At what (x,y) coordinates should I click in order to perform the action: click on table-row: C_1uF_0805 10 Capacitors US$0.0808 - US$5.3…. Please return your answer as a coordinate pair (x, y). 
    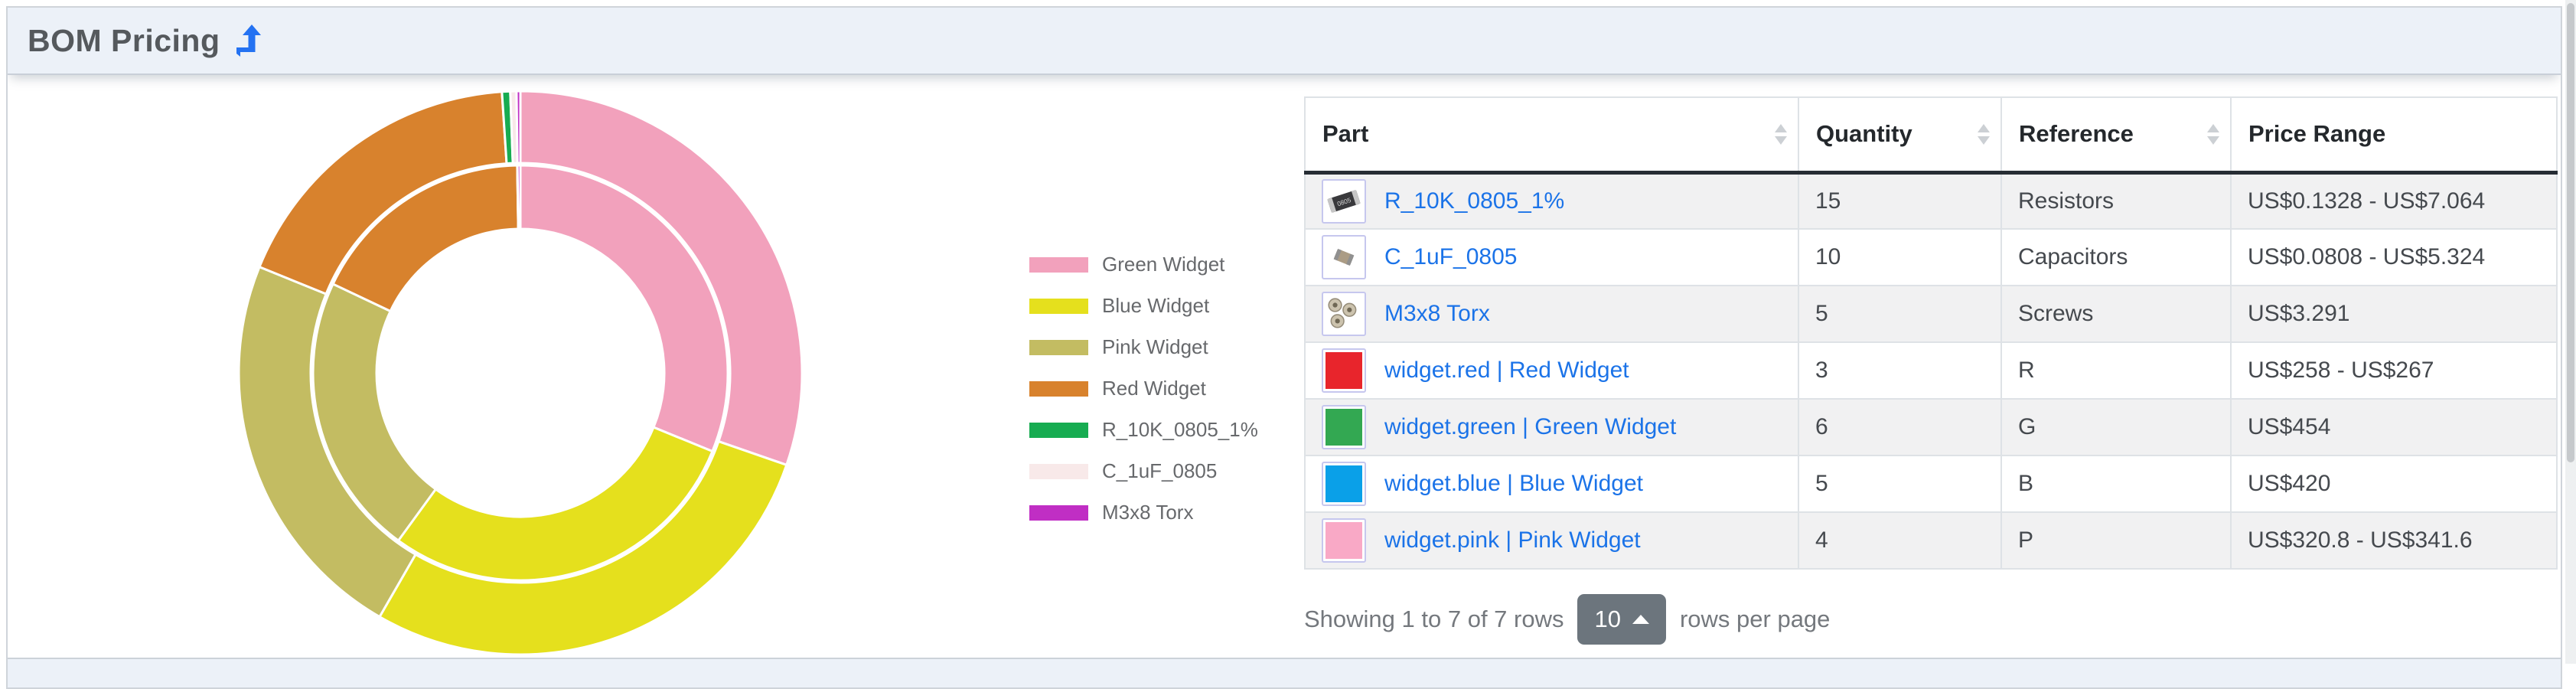
    Looking at the image, I should click on (1931, 257).